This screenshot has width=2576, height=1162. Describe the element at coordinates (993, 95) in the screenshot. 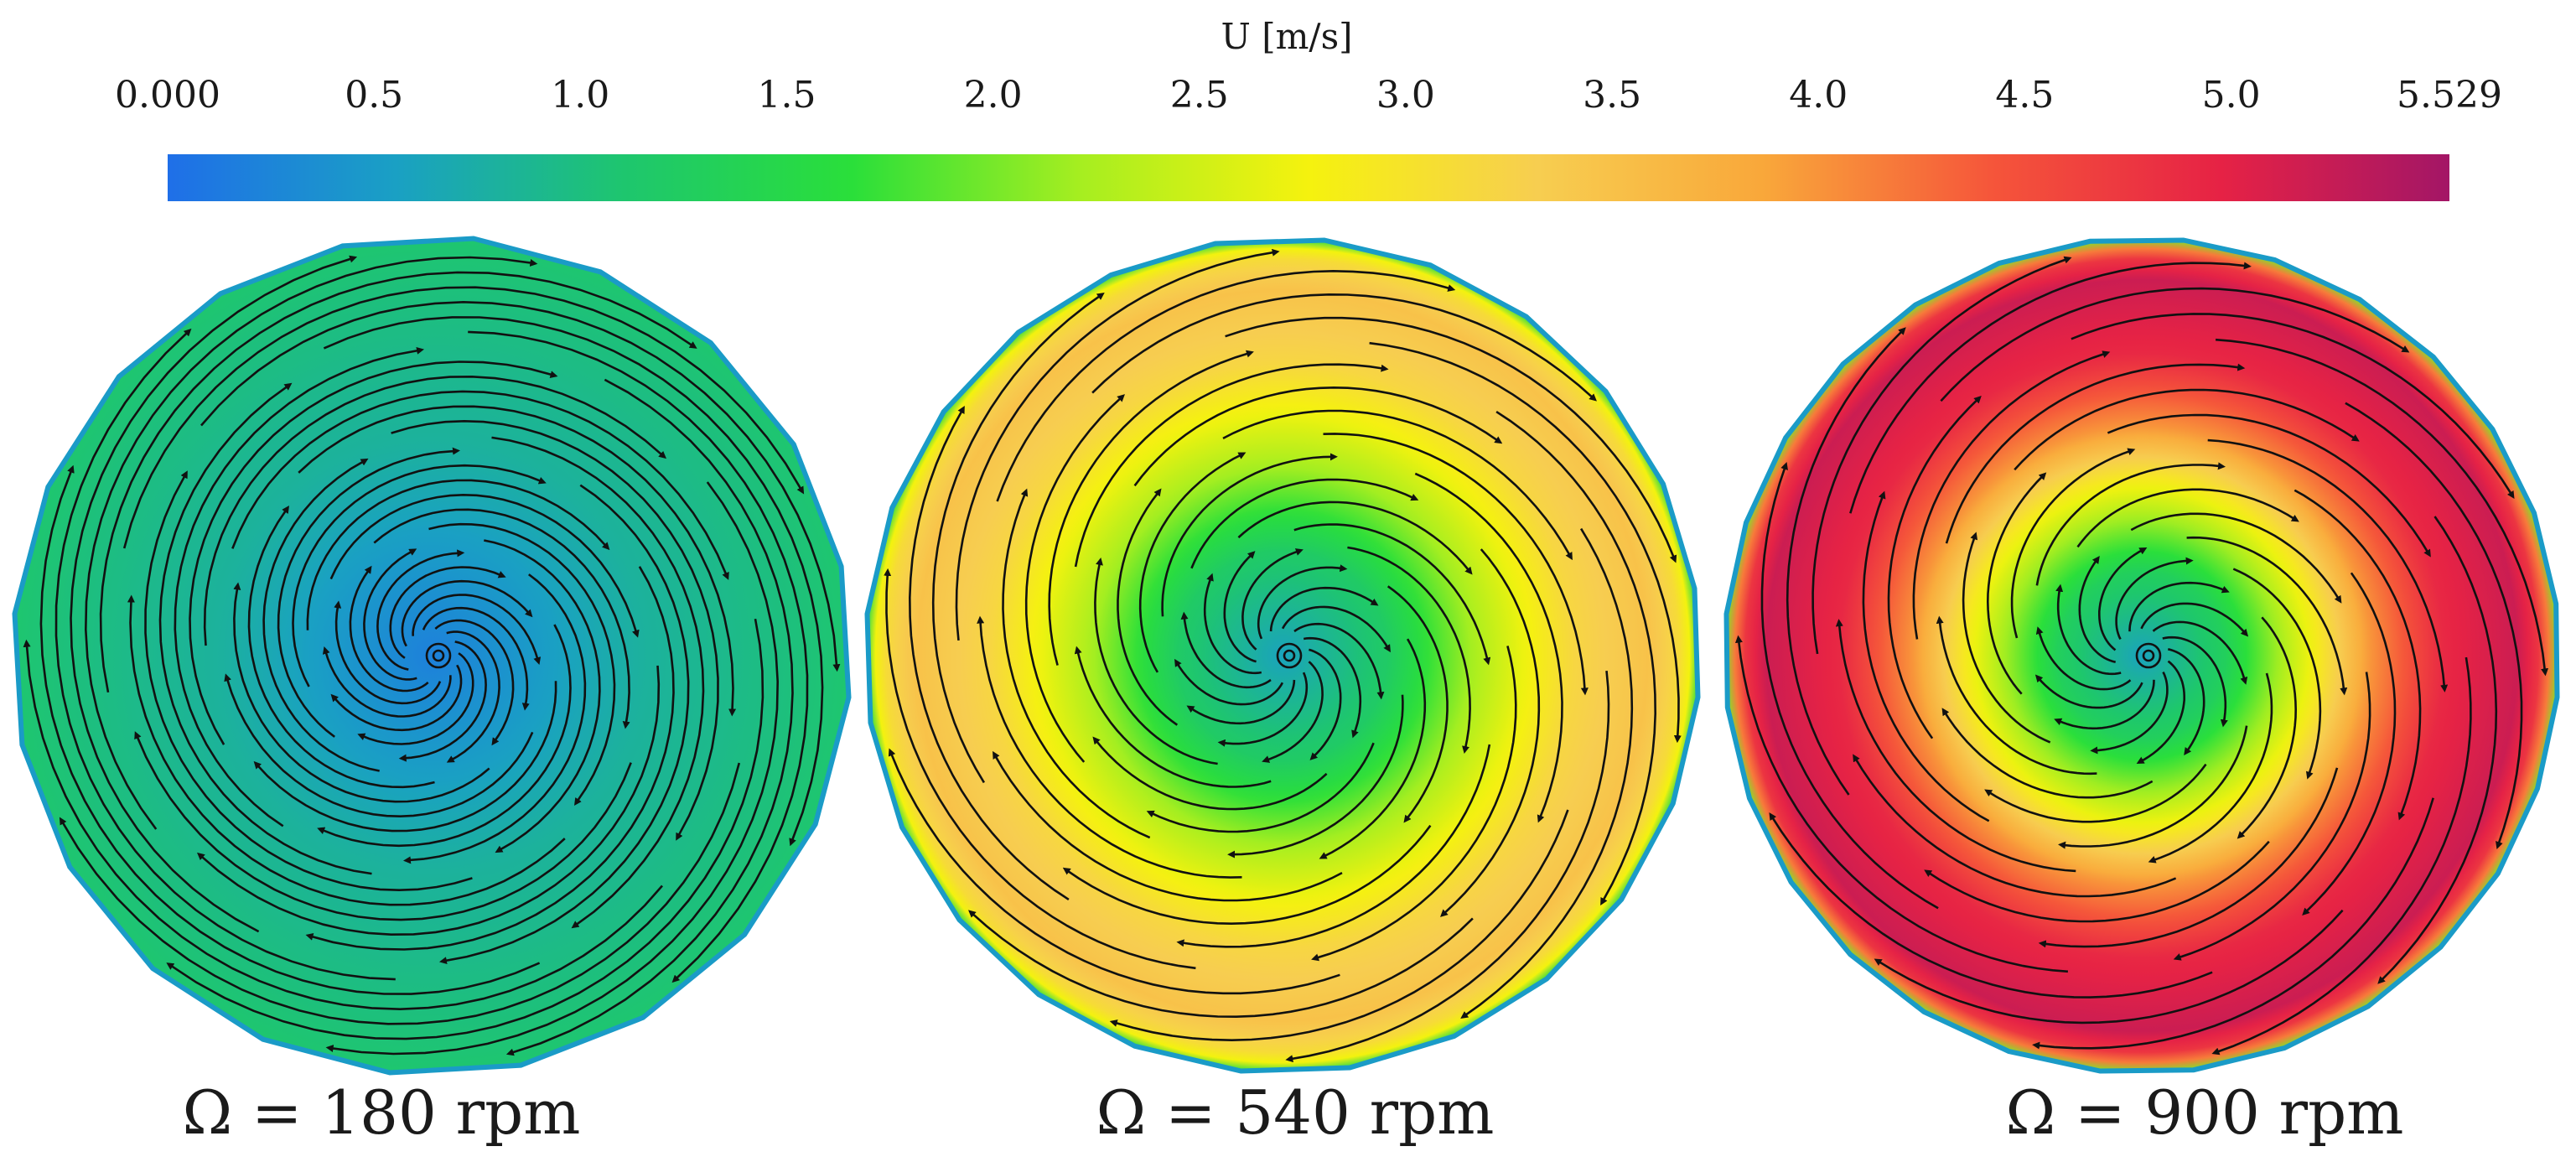

I see `colorbar-tick-label: 2.0` at that location.